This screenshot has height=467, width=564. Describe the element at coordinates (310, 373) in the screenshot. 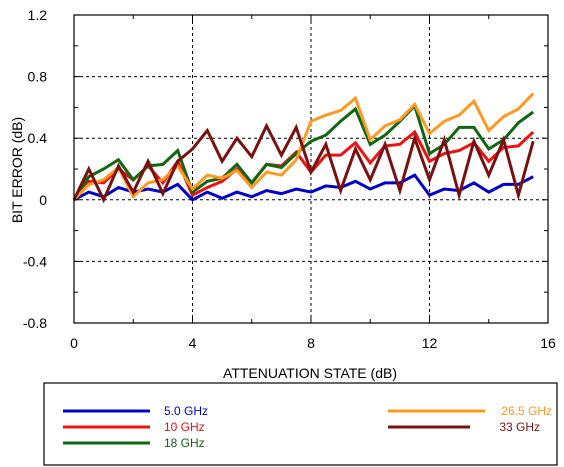

I see `x-axis-title: ATTENUATION STATE (dB)` at that location.